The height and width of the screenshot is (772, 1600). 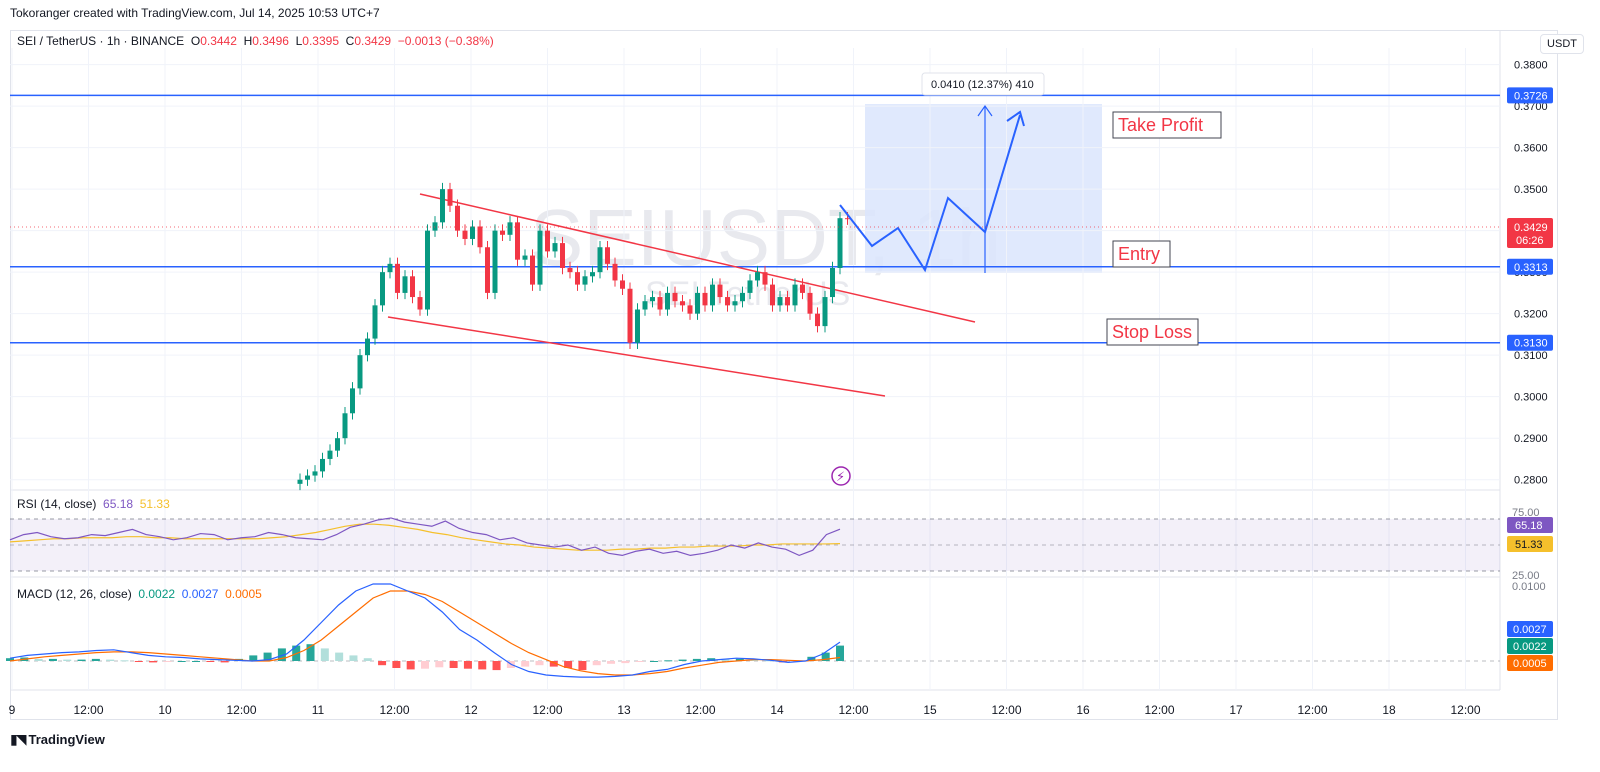 What do you see at coordinates (1530, 646) in the screenshot?
I see `macd-hist-tag` at bounding box center [1530, 646].